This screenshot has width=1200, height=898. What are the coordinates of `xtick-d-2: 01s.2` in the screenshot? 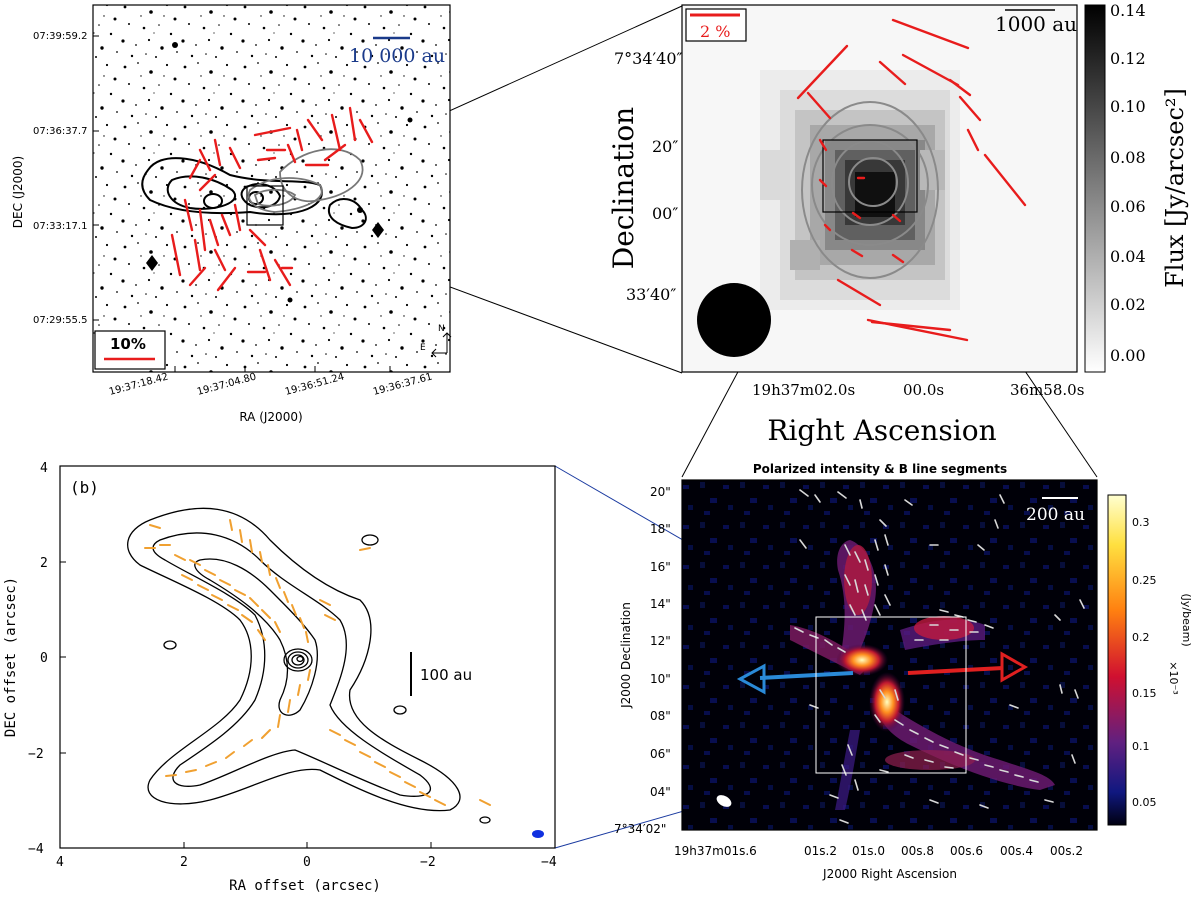 It's located at (820, 851).